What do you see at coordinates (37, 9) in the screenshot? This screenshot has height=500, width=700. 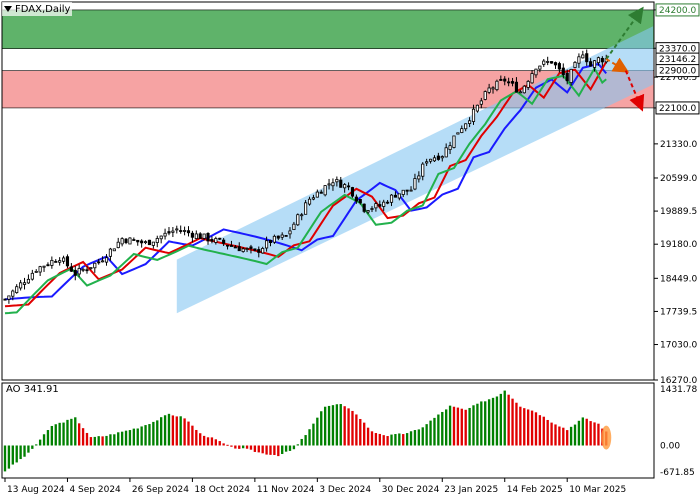 I see `symbol-title: FDAX,Daily` at bounding box center [37, 9].